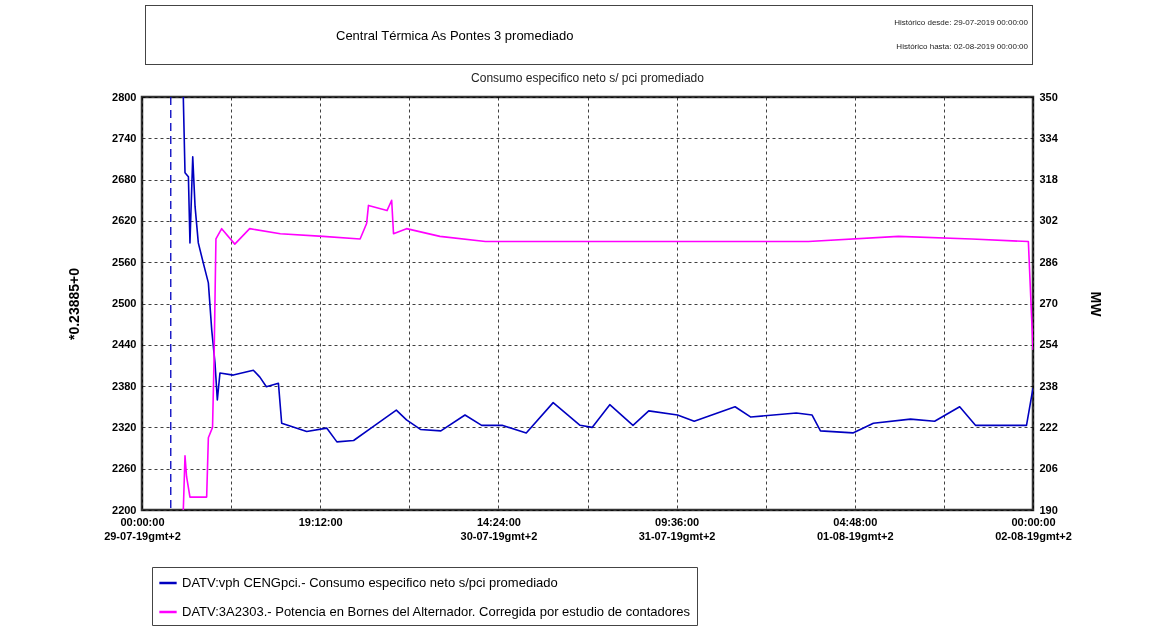 This screenshot has height=638, width=1171. Describe the element at coordinates (124, 385) in the screenshot. I see `y-tick-label: 2380` at that location.